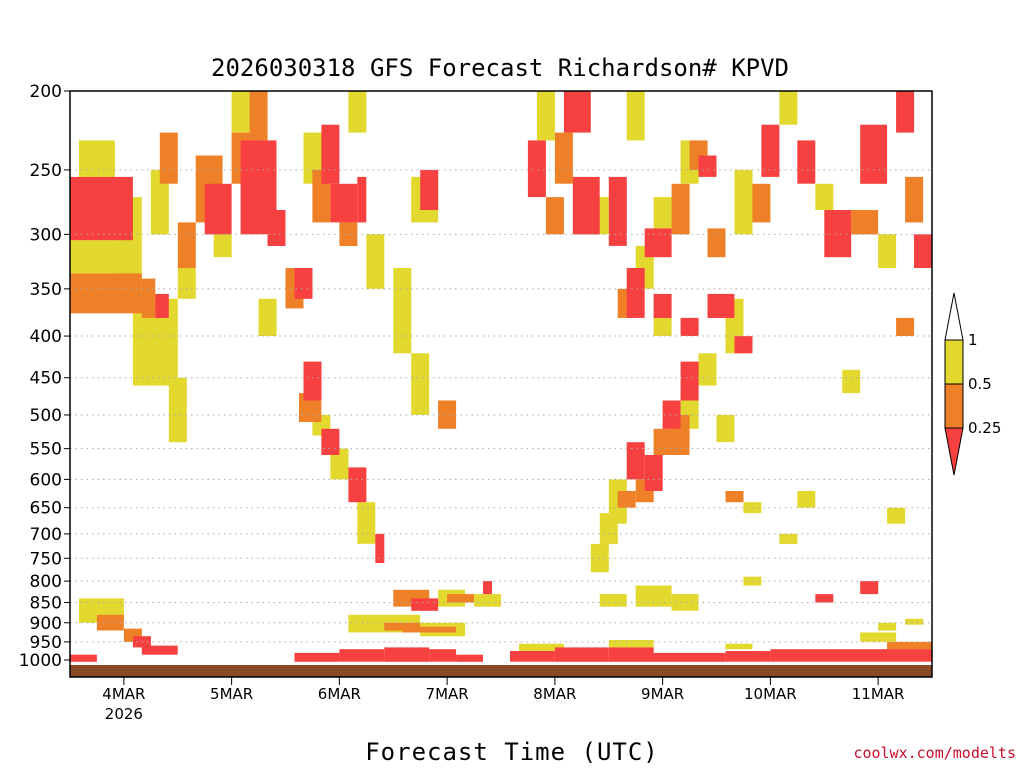  Describe the element at coordinates (954, 451) in the screenshot. I see `colorbar-segment-below-0.25` at that location.